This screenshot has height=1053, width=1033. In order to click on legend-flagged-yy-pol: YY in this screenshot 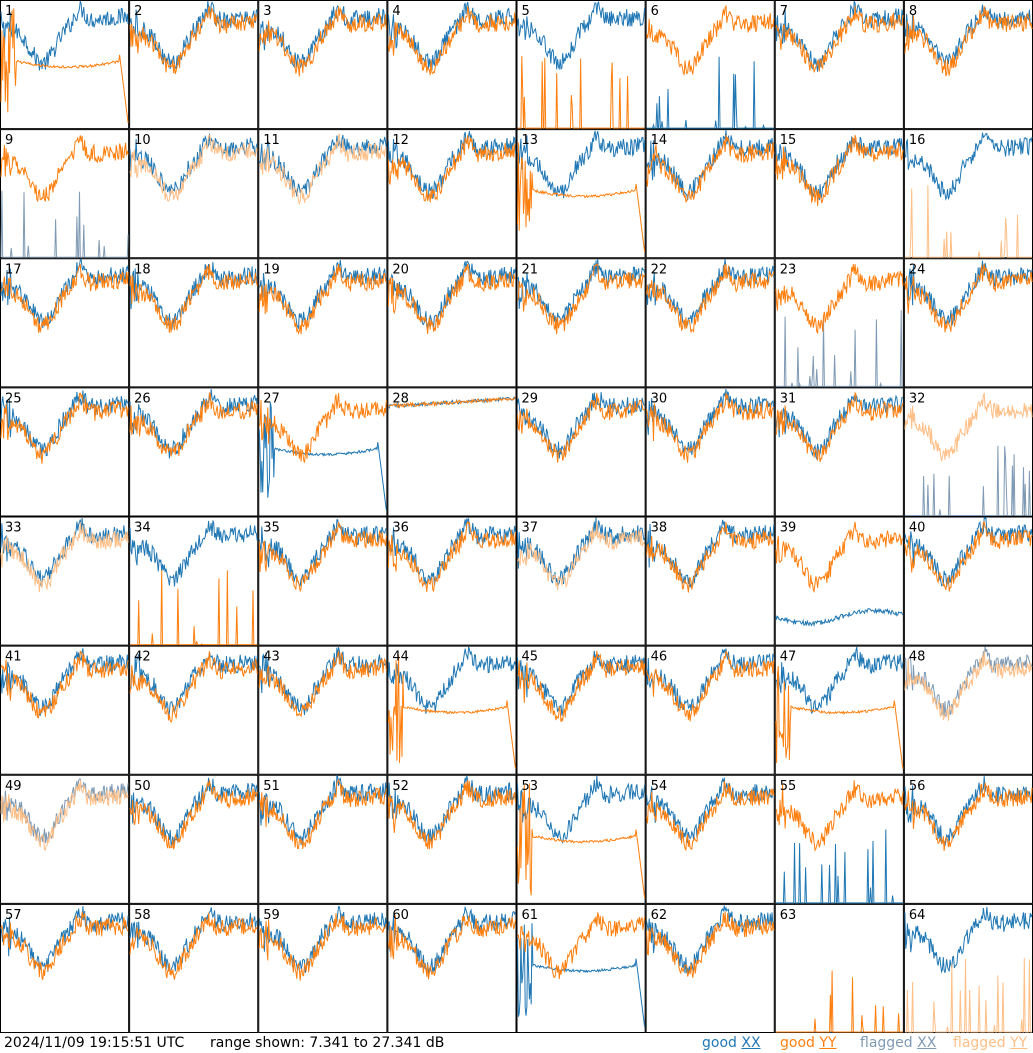, I will do `click(1019, 1043)`.